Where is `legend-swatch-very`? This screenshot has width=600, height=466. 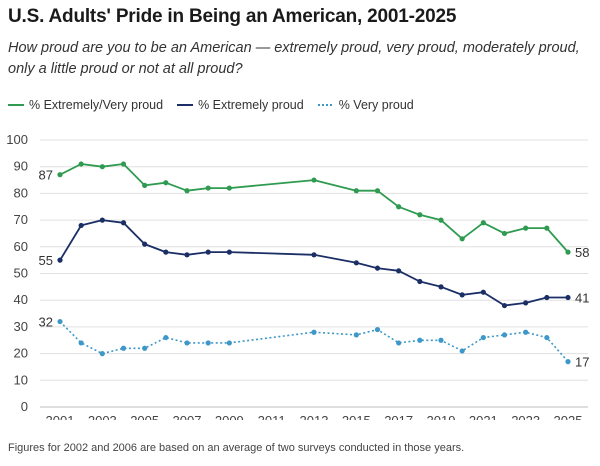 legend-swatch-very is located at coordinates (325, 105).